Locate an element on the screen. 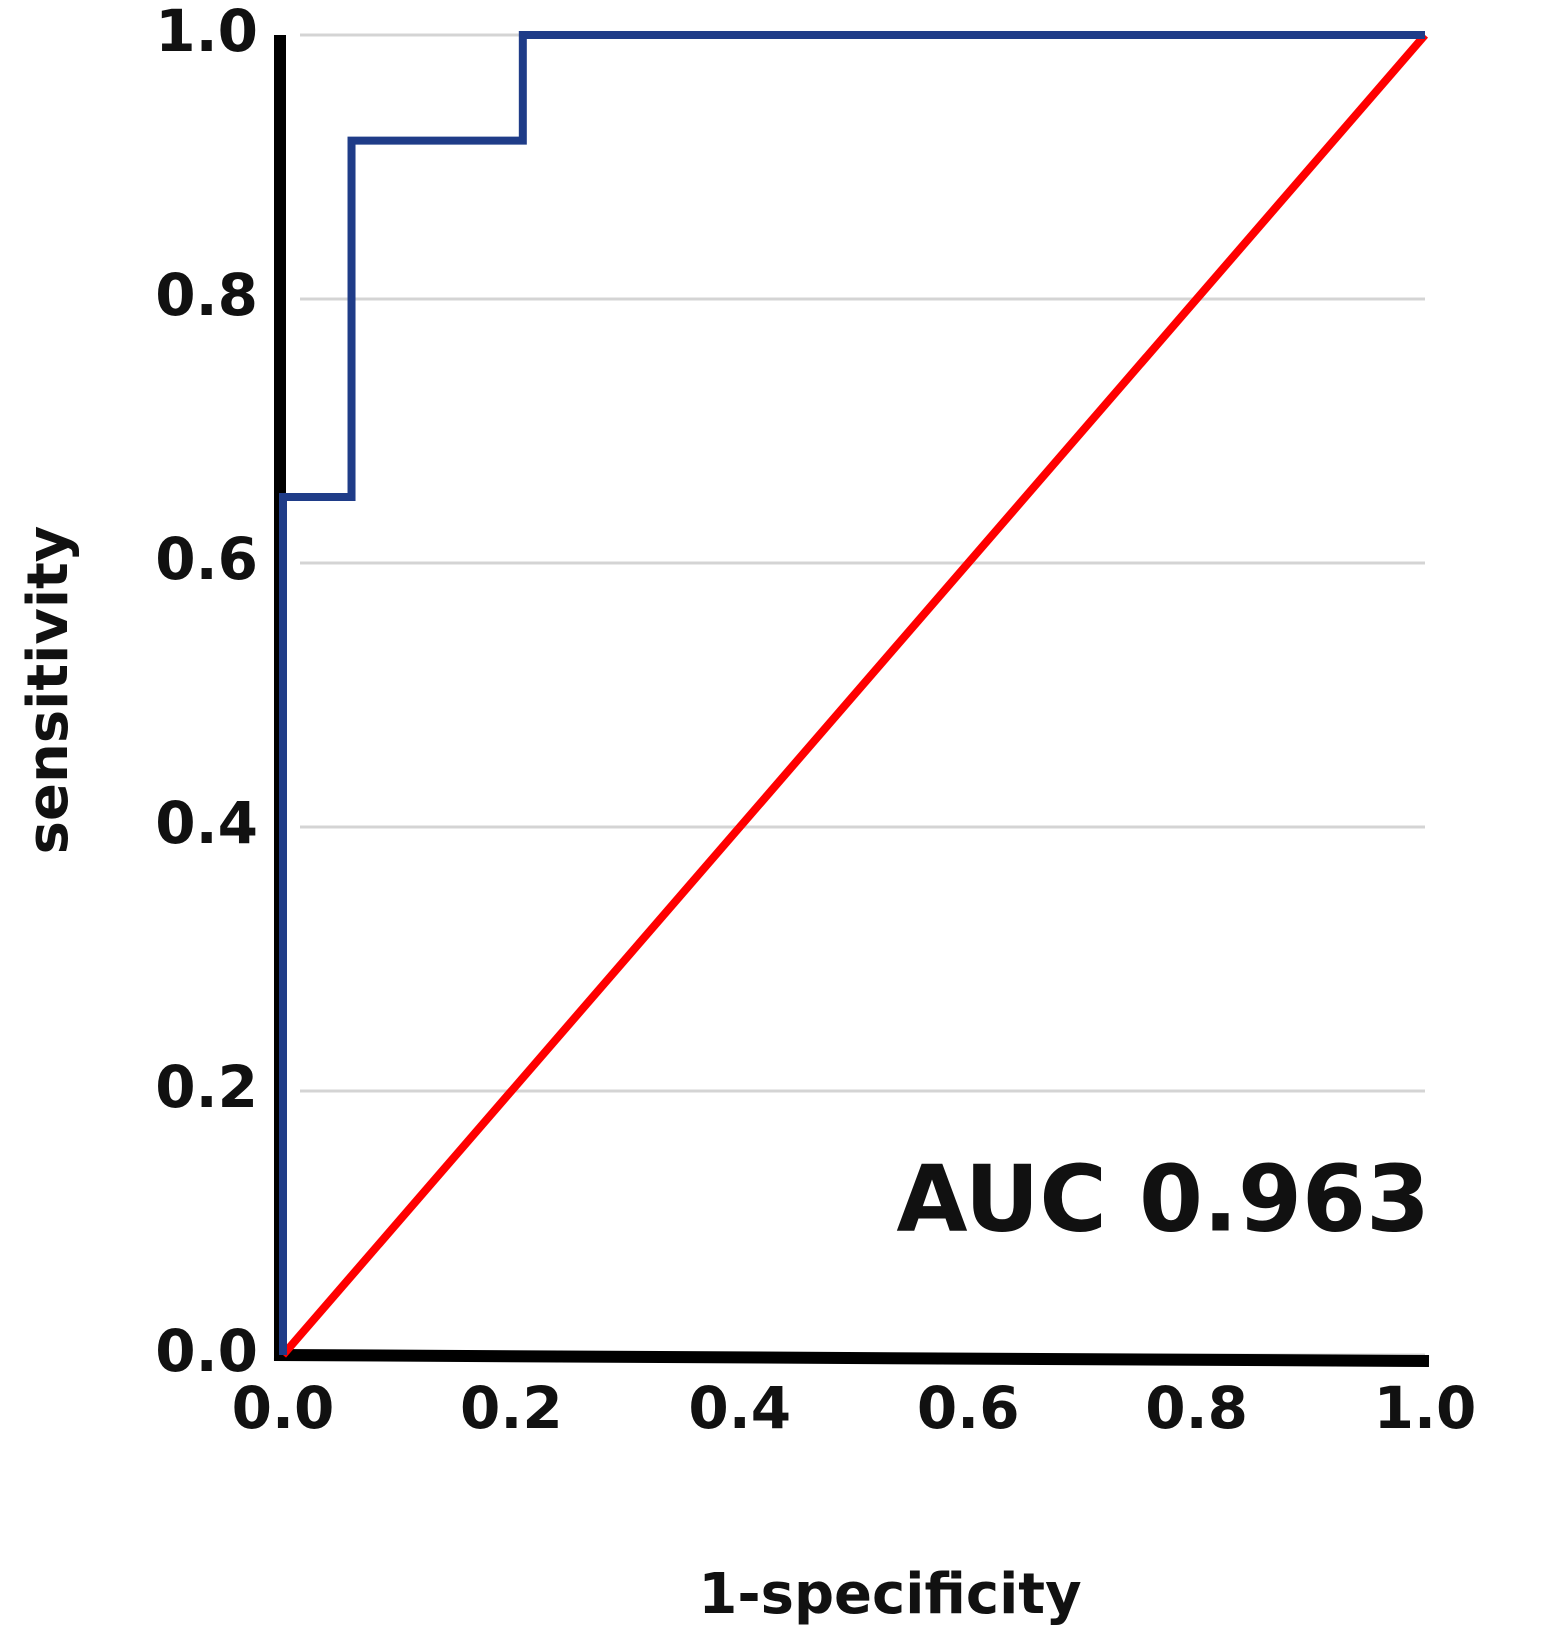 This screenshot has width=1547, height=1648. x-tick-label: 1.0 is located at coordinates (1425, 1408).